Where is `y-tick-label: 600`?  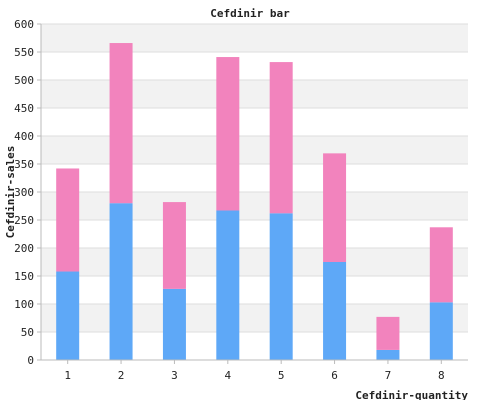
y-tick-label: 600 is located at coordinates (24, 24).